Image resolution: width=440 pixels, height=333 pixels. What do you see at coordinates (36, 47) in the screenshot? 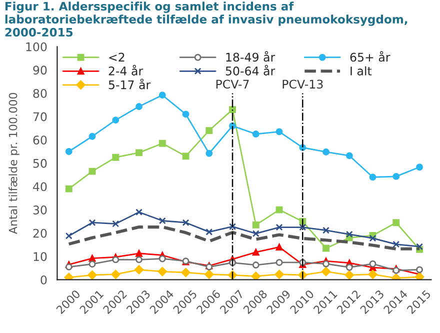
I see `y-tick-label: 100` at bounding box center [36, 47].